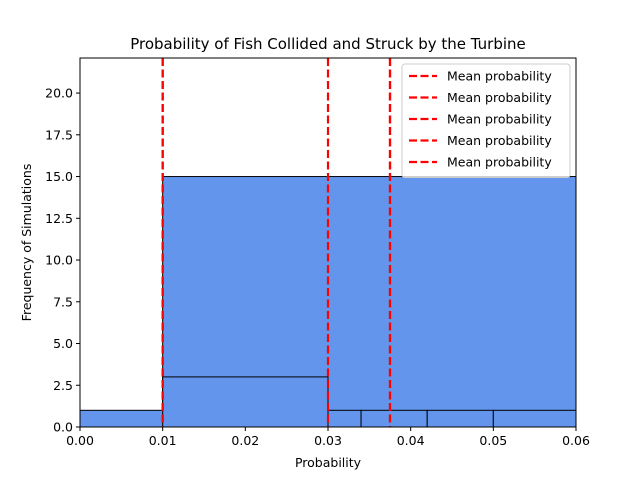 The height and width of the screenshot is (480, 640). Describe the element at coordinates (493, 440) in the screenshot. I see `x-tick-label-5: 0.05` at that location.